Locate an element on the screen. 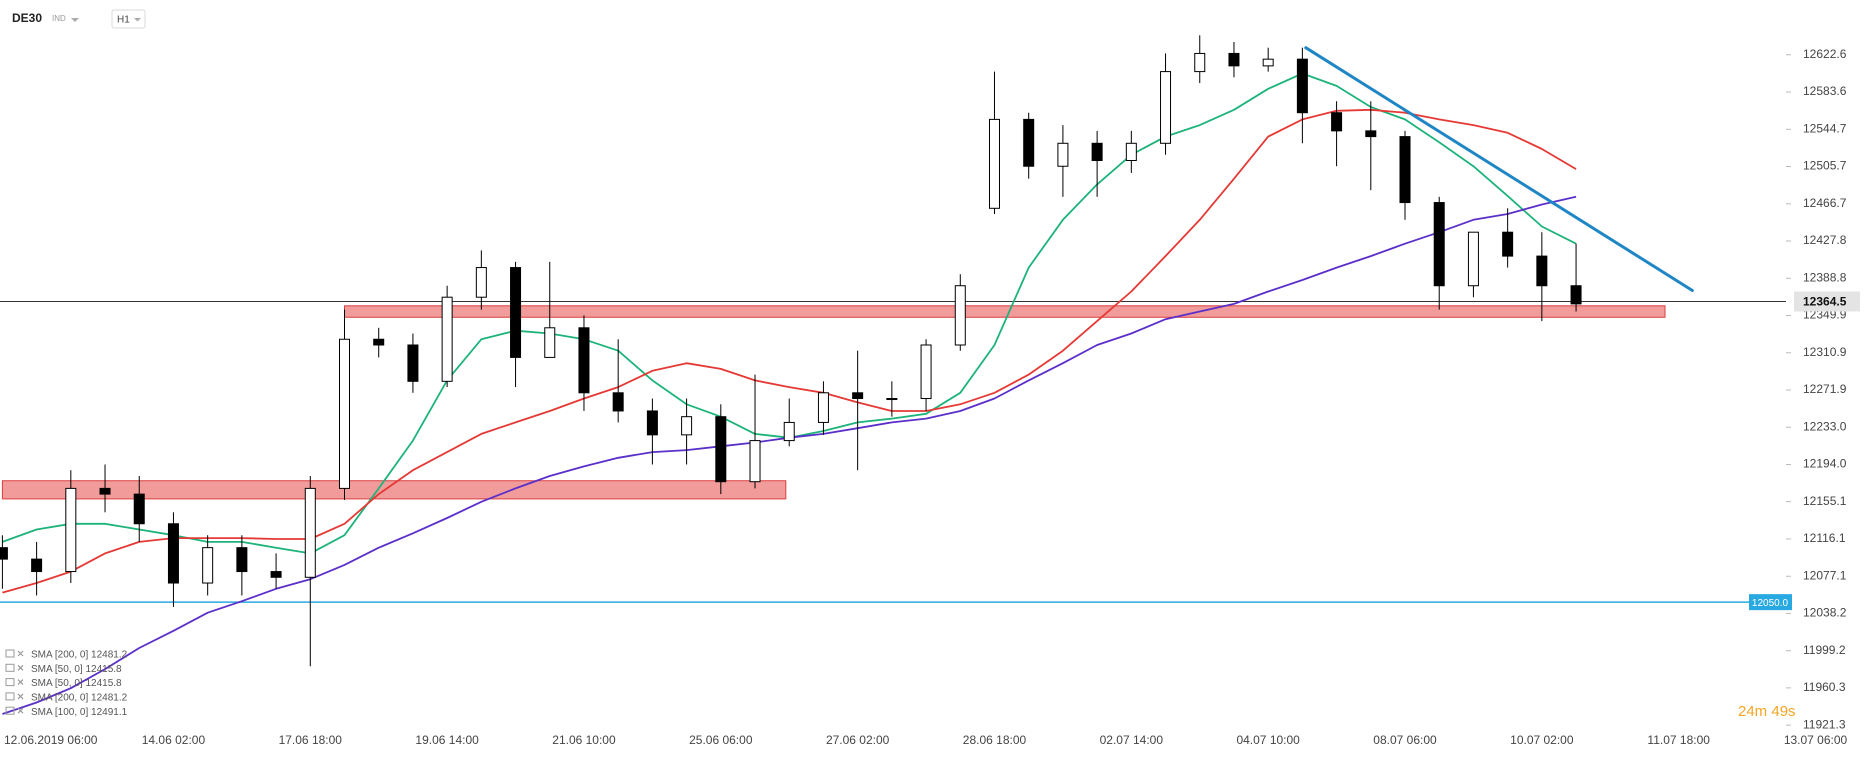 This screenshot has height=761, width=1866. last-price-box is located at coordinates (1827, 301).